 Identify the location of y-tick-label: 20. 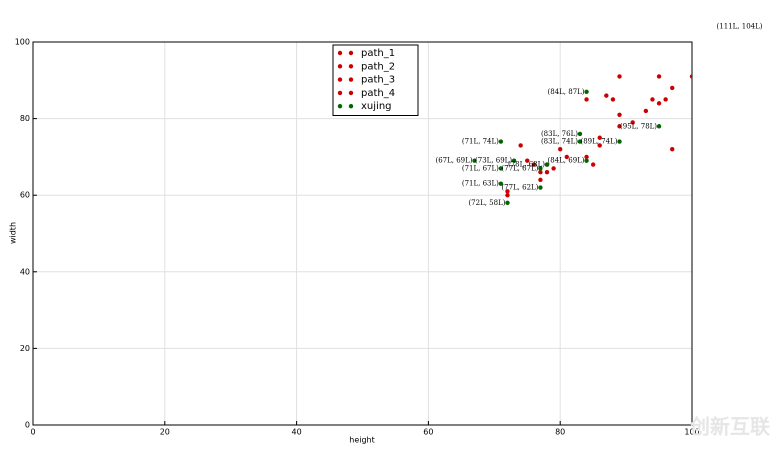
(25, 348).